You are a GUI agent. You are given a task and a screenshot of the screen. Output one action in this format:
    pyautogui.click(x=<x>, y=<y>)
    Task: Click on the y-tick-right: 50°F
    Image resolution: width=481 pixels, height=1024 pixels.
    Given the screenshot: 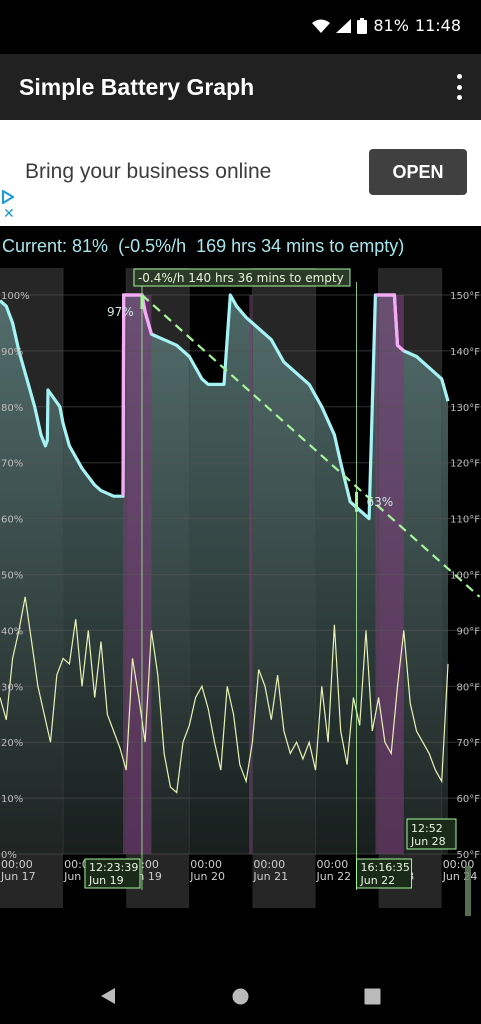 What is the action you would take?
    pyautogui.click(x=469, y=855)
    